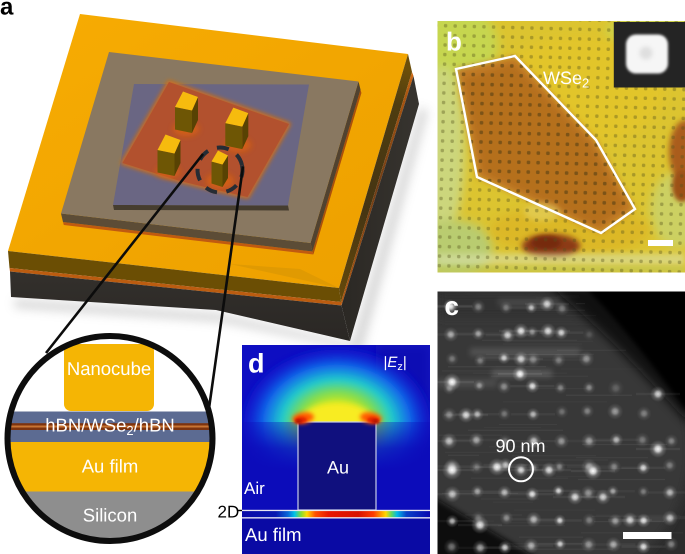 The height and width of the screenshot is (554, 685). I want to click on svg-text: Au, so click(338, 468).